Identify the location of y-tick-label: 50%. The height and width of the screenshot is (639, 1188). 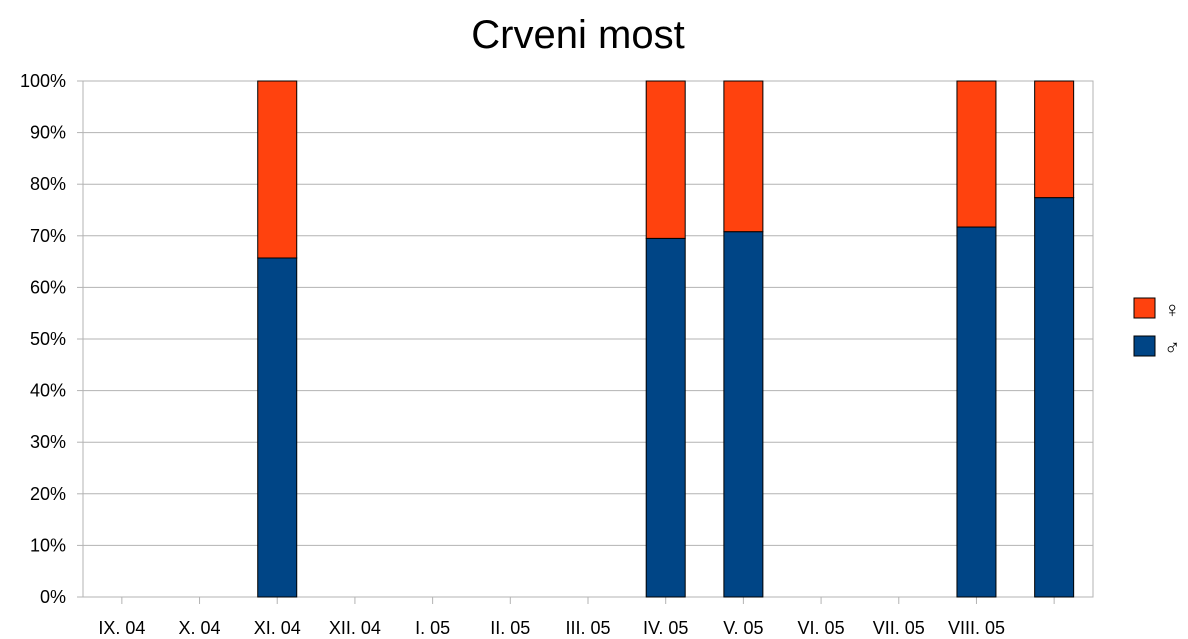
(48, 339).